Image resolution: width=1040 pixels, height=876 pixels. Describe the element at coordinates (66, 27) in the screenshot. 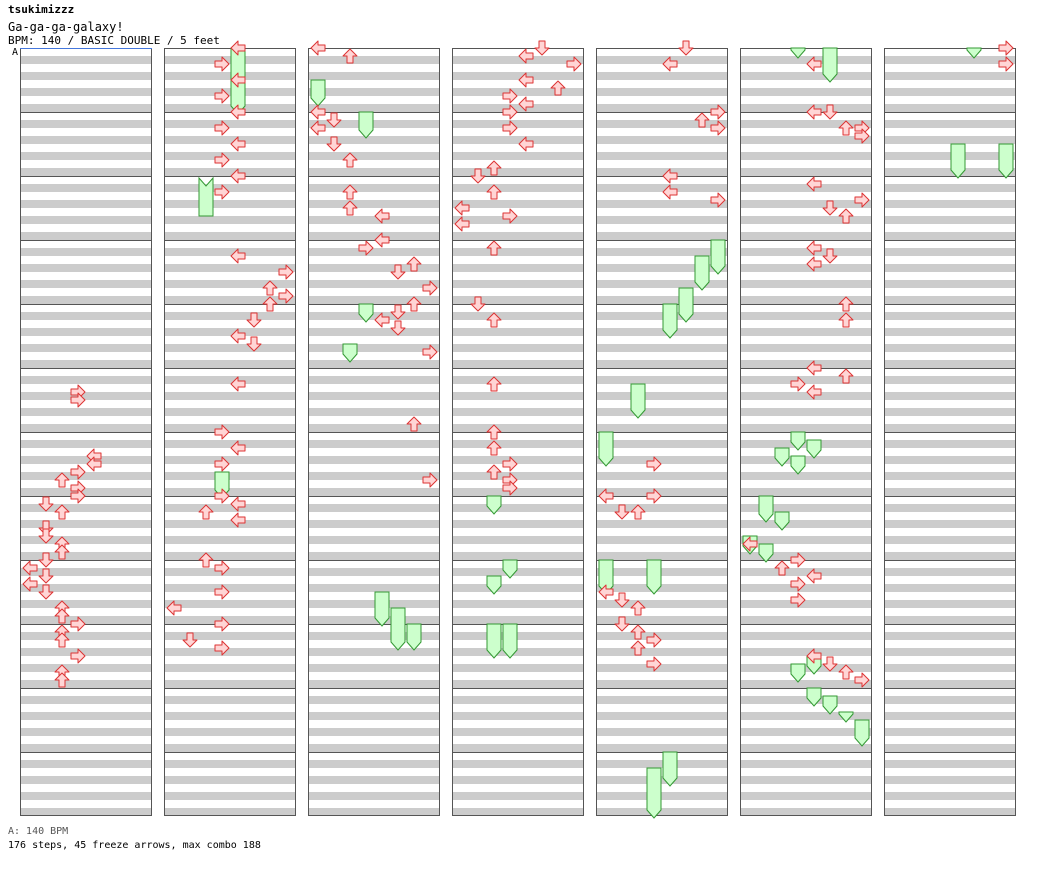

I see `song-title: Ga-ga-ga-galaxy!` at that location.